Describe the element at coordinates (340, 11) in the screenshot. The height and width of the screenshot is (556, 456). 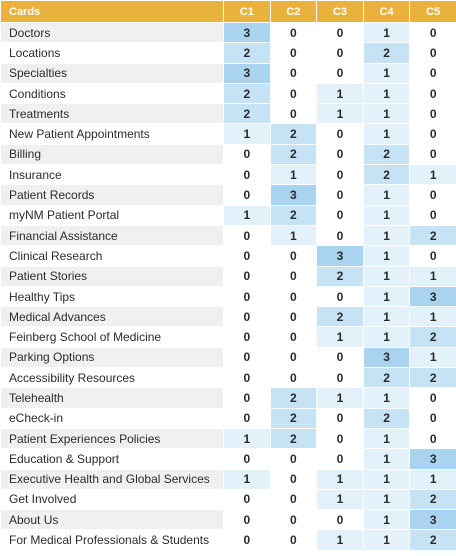
I see `header-c3: C3` at that location.